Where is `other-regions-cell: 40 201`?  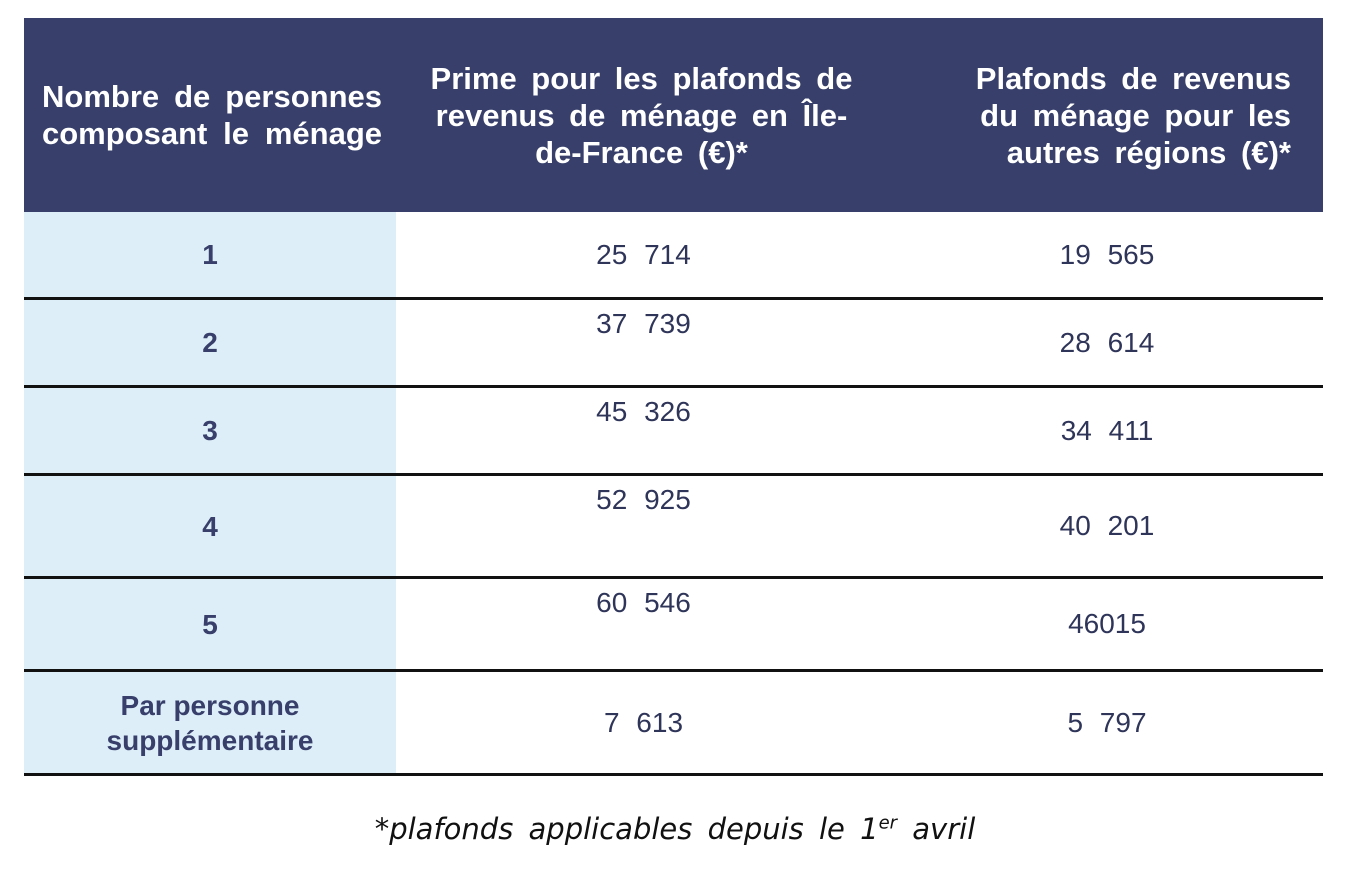 other-regions-cell: 40 201 is located at coordinates (1107, 526).